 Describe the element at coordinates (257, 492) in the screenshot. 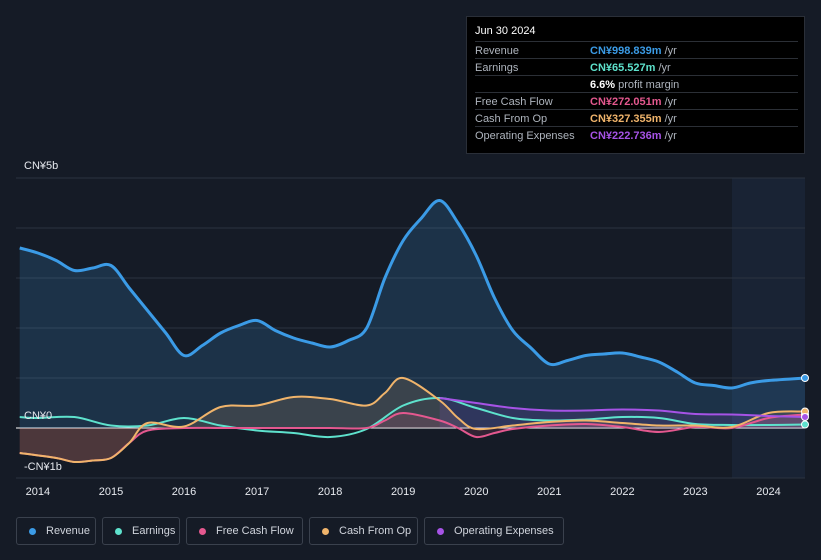

I see `x-tick-label: 2017` at that location.